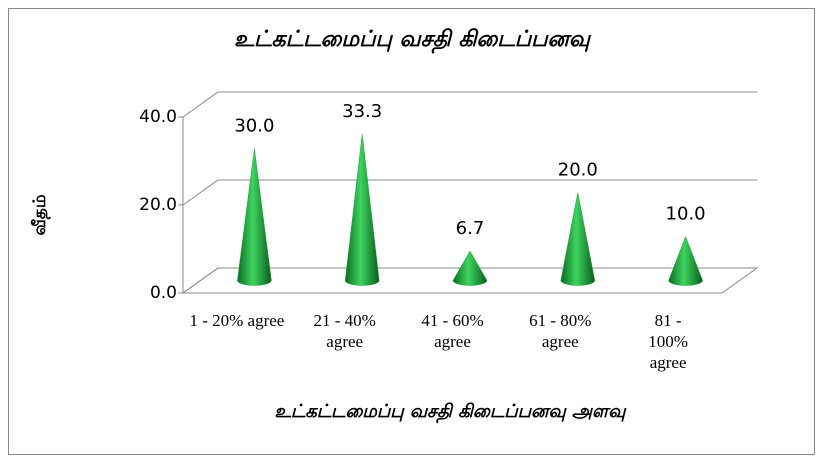 The width and height of the screenshot is (824, 464). I want to click on x-axis-label: உட்கட்டமைப்பு வசதி கிடைப்பனவு அளவு, so click(451, 412).